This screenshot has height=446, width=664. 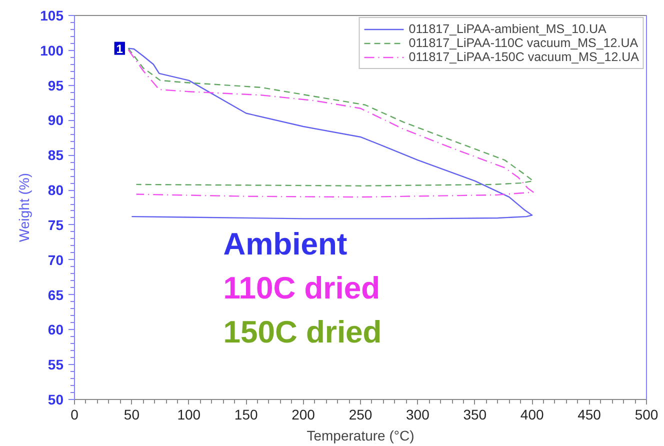 What do you see at coordinates (56, 400) in the screenshot?
I see `y-tick-label: 50` at bounding box center [56, 400].